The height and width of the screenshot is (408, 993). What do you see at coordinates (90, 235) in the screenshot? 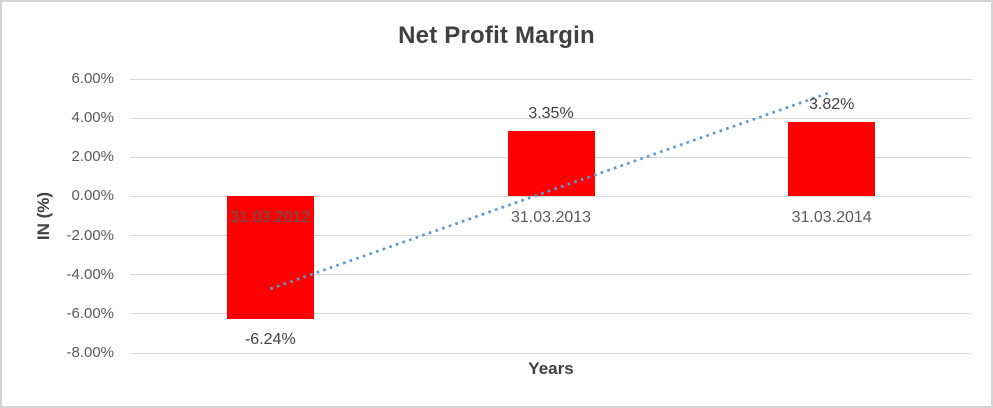
I see `y-tick-label: -2.00%` at bounding box center [90, 235].